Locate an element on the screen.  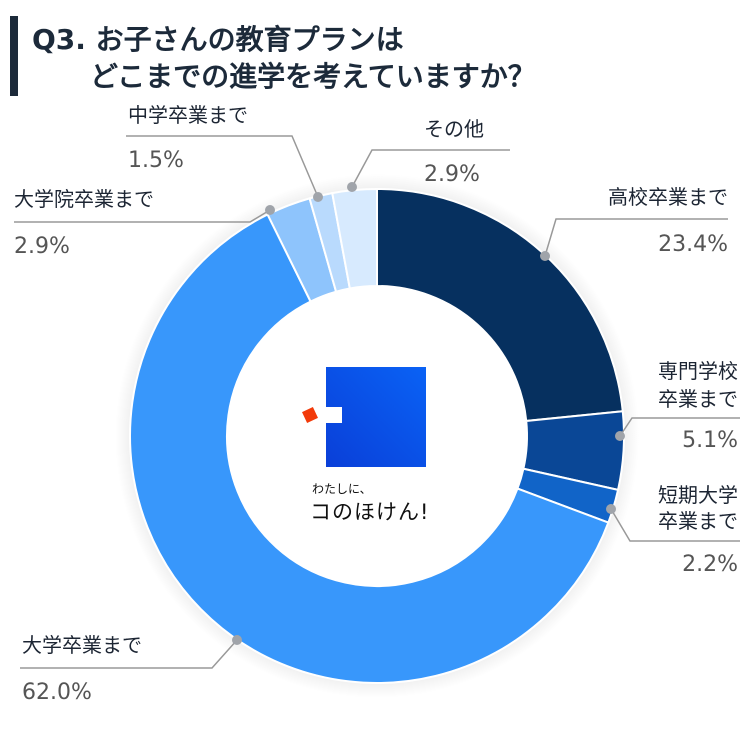
leader-line-vocational is located at coordinates (679, 427).